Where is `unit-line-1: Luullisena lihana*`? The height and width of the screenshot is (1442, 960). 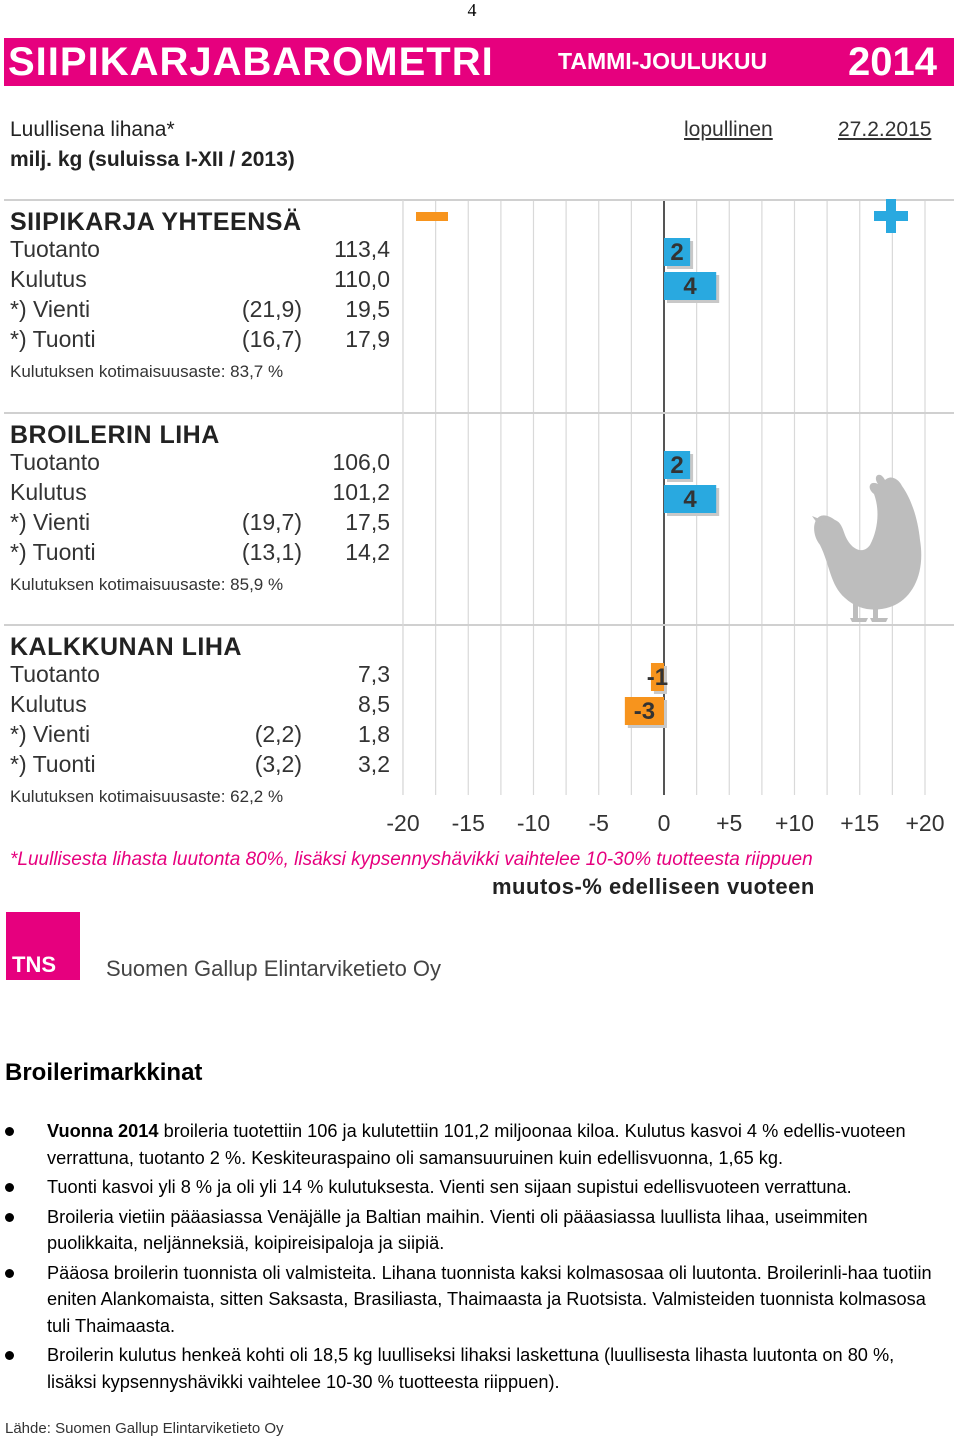 unit-line-1: Luullisena lihana* is located at coordinates (92, 129).